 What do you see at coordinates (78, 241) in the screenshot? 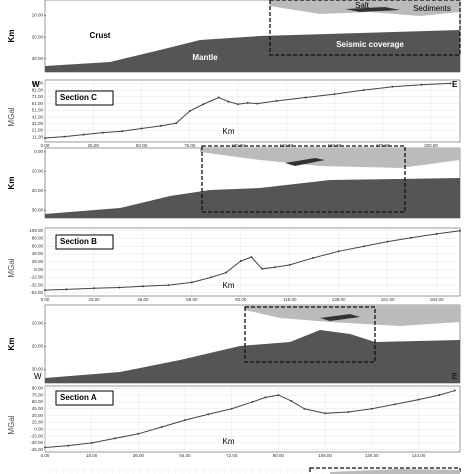
I see `section-title: Section B` at bounding box center [78, 241].